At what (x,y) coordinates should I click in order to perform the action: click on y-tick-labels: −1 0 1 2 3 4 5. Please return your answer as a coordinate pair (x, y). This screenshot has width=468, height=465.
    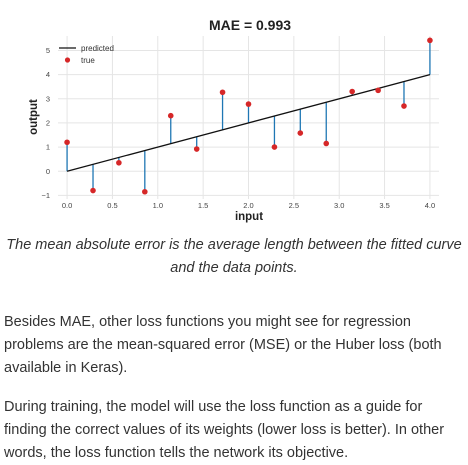
    Looking at the image, I should click on (45, 123).